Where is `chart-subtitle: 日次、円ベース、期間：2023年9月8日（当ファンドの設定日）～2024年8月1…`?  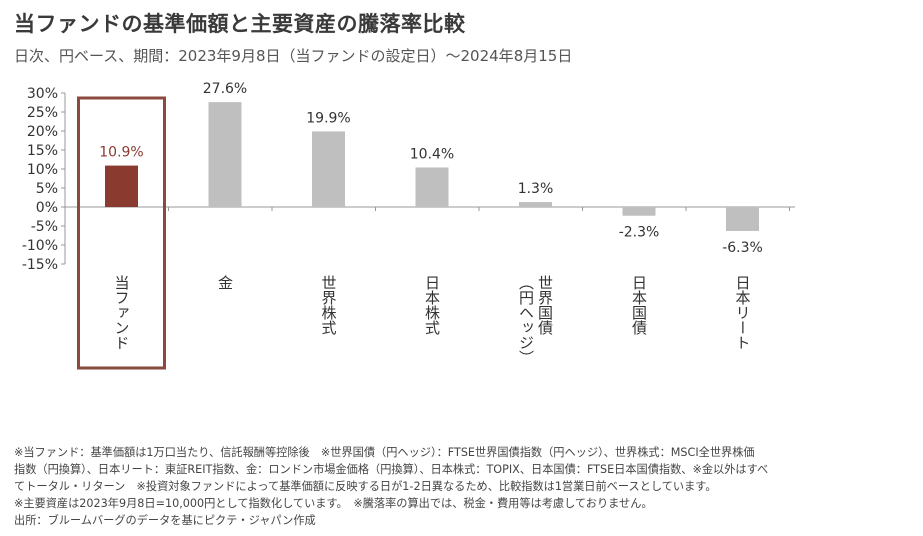
chart-subtitle: 日次、円ベース、期間：2023年9月8日（当ファンドの設定日）～2024年8月1… is located at coordinates (293, 56).